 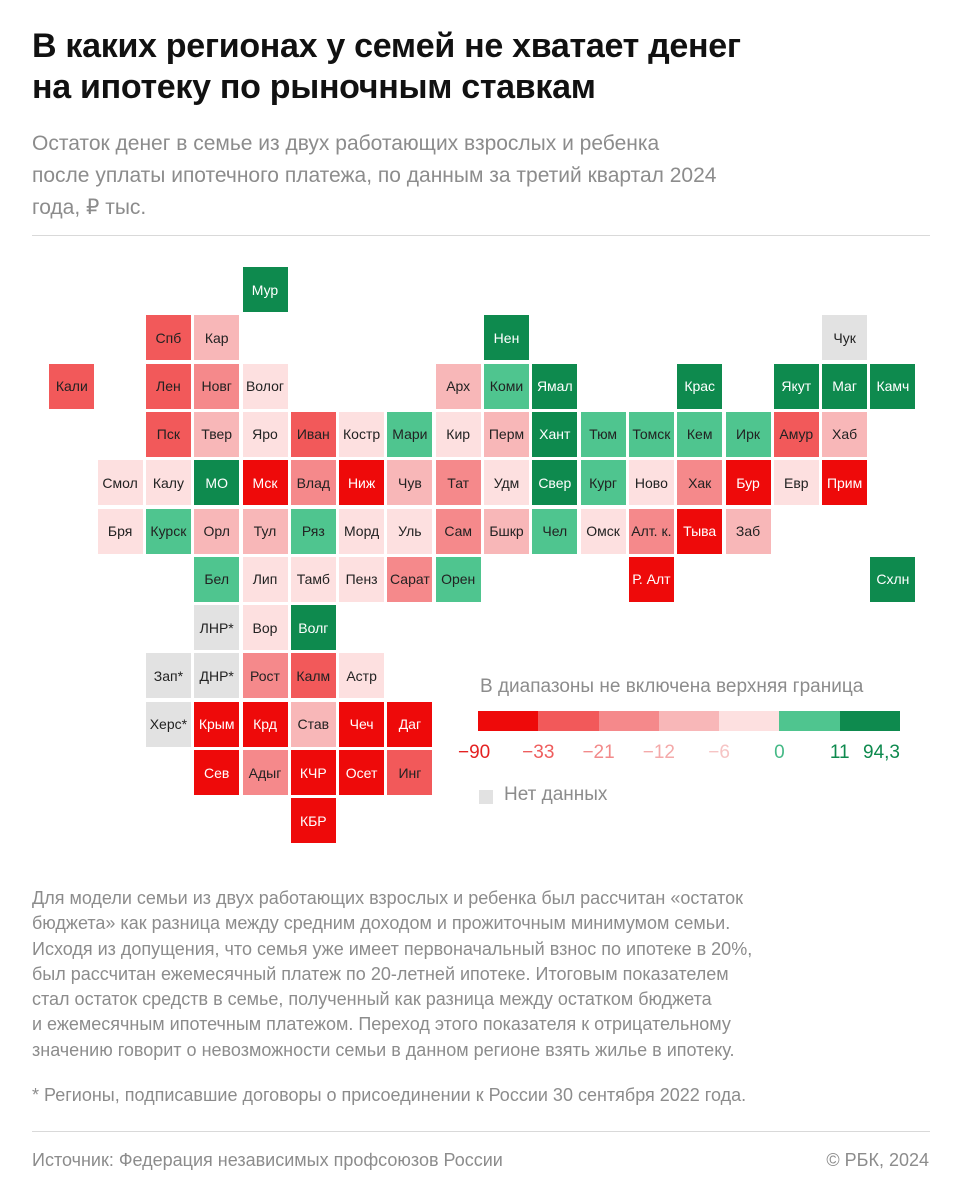 What do you see at coordinates (313, 724) in the screenshot?
I see `region-tile: Став` at bounding box center [313, 724].